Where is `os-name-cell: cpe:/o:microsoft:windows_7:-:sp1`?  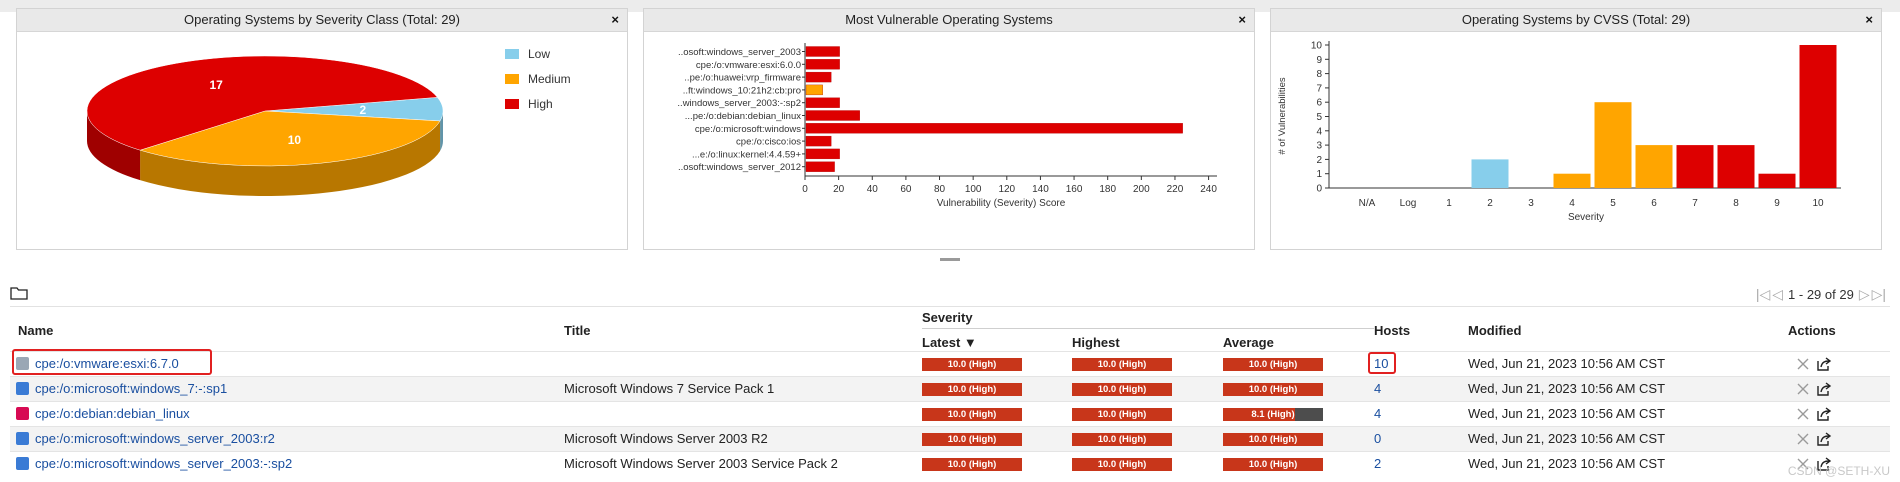
os-name-cell: cpe:/o:microsoft:windows_7:-:sp1 is located at coordinates (121, 389).